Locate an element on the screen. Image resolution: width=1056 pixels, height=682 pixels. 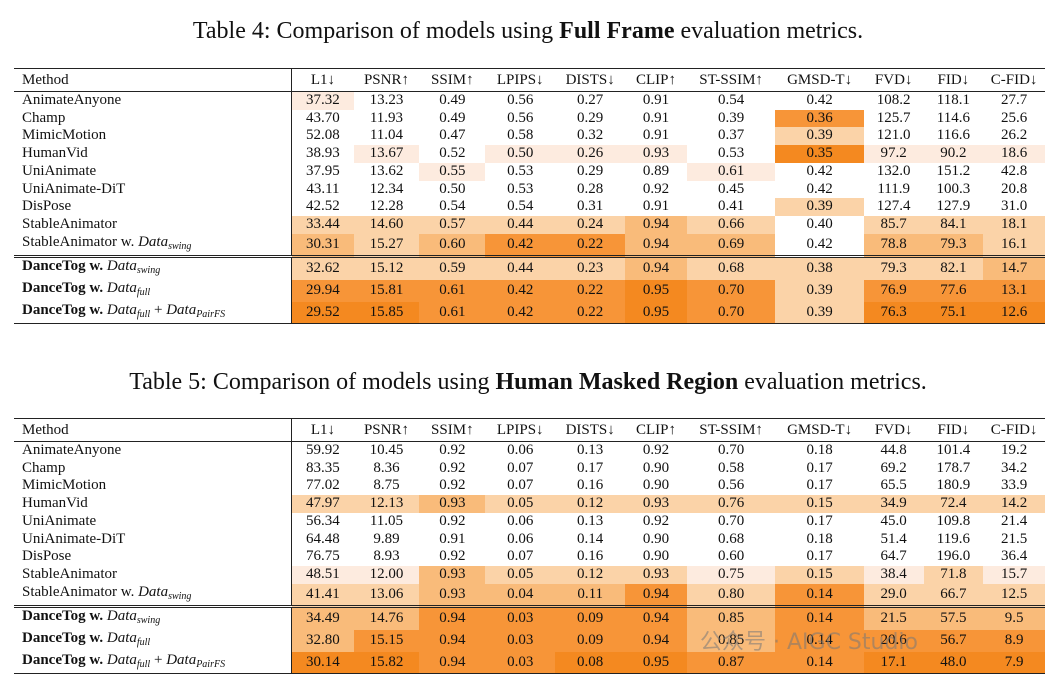
value-cell: 12.34 is located at coordinates (386, 188).